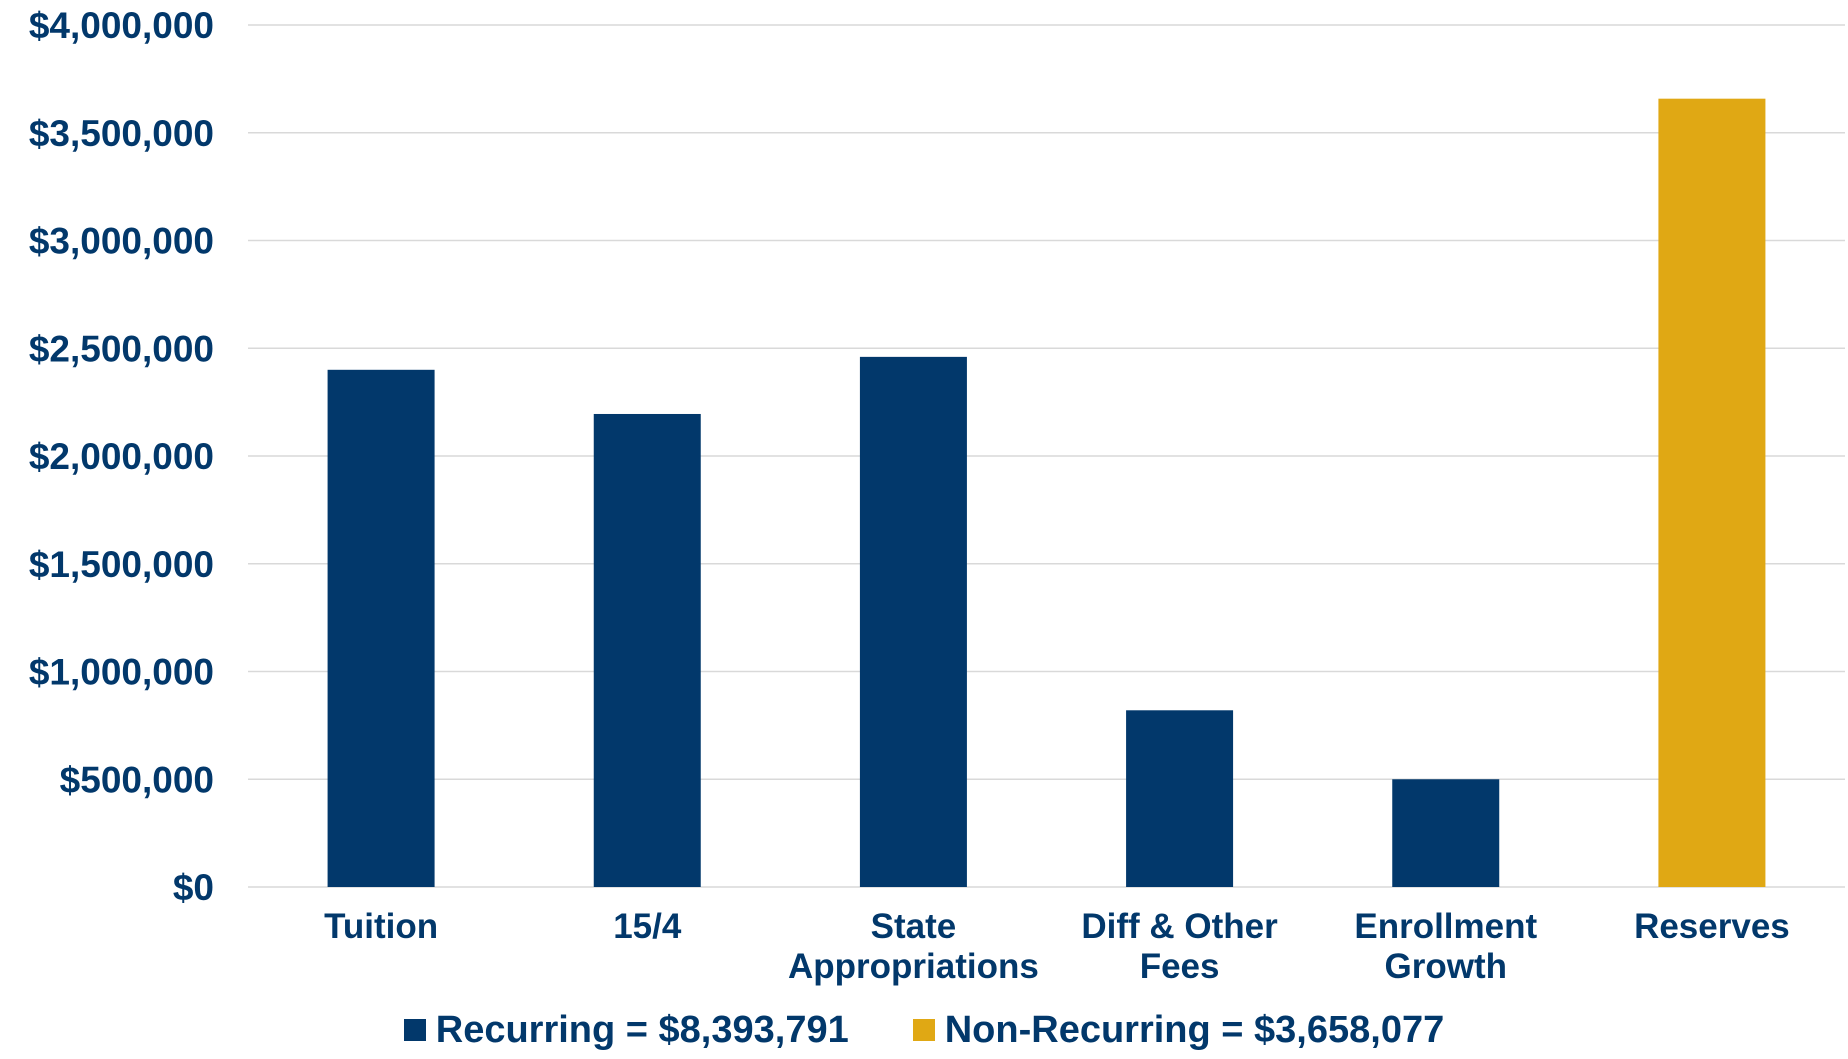  I want to click on legend-item-recurring: Recurring = $8,393,791, so click(626, 1029).